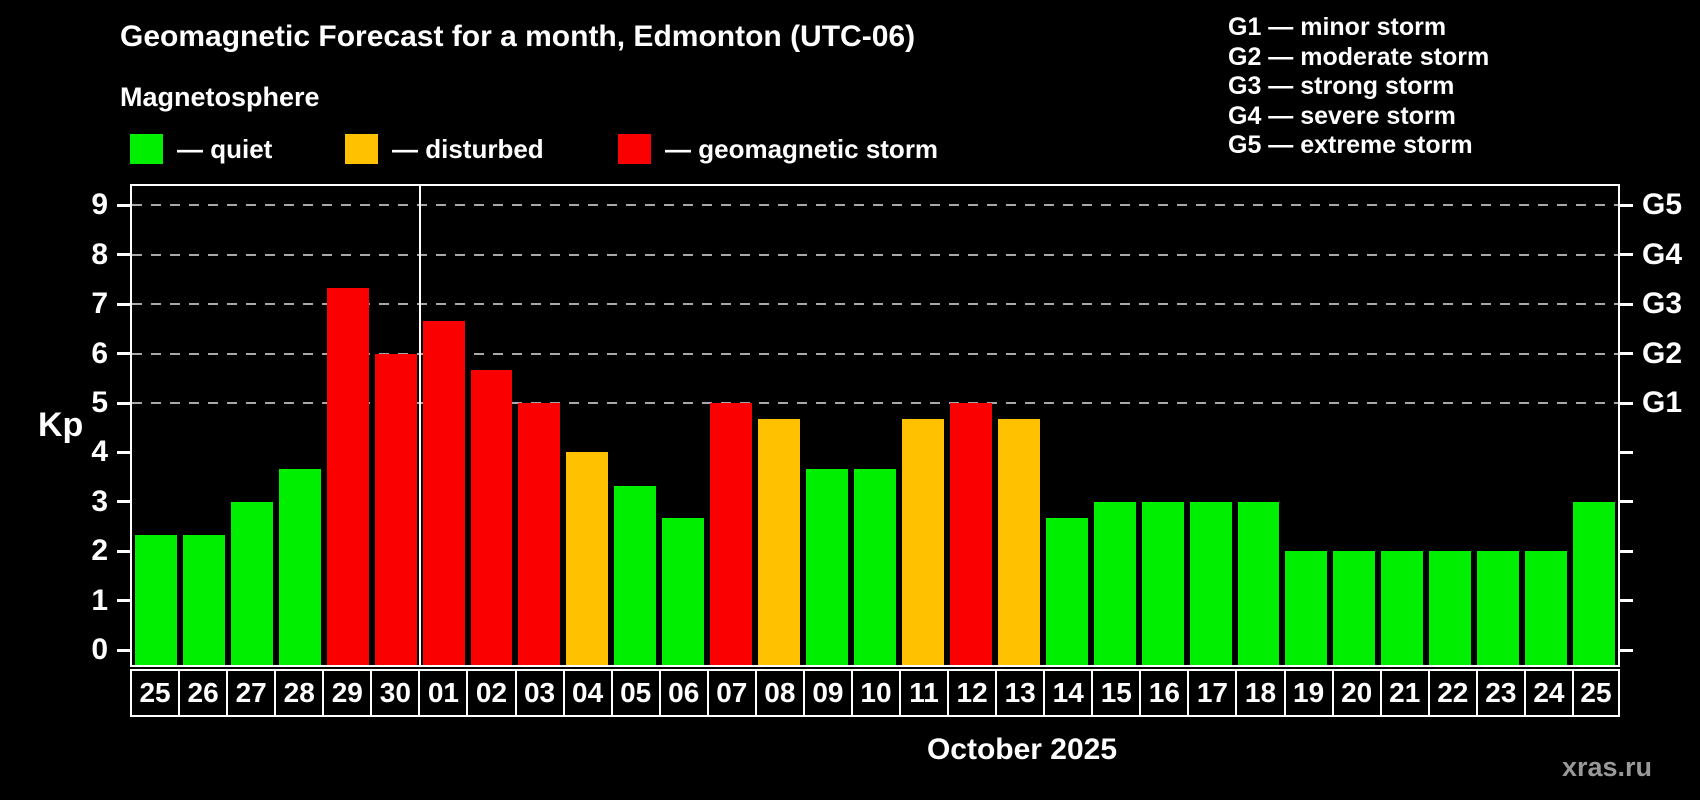 The width and height of the screenshot is (1700, 800). What do you see at coordinates (875, 403) in the screenshot?
I see `gridline-kp5` at bounding box center [875, 403].